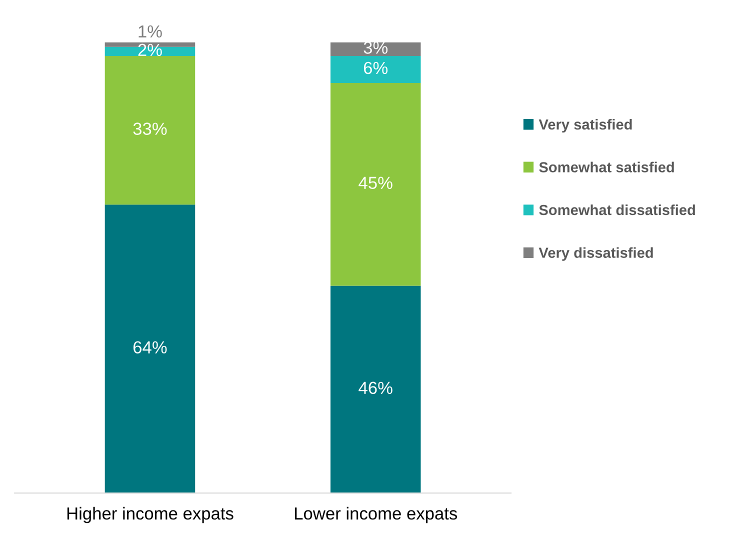 Image resolution: width=730 pixels, height=533 pixels. What do you see at coordinates (617, 210) in the screenshot?
I see `legend-label: Somewhat dissatisfied` at bounding box center [617, 210].